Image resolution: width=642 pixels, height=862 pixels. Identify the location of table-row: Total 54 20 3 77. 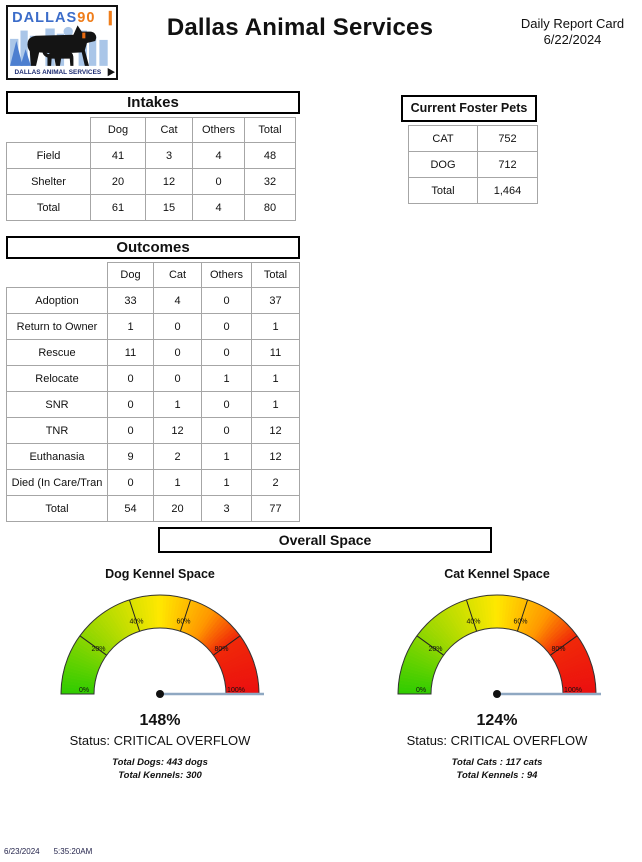
(153, 508).